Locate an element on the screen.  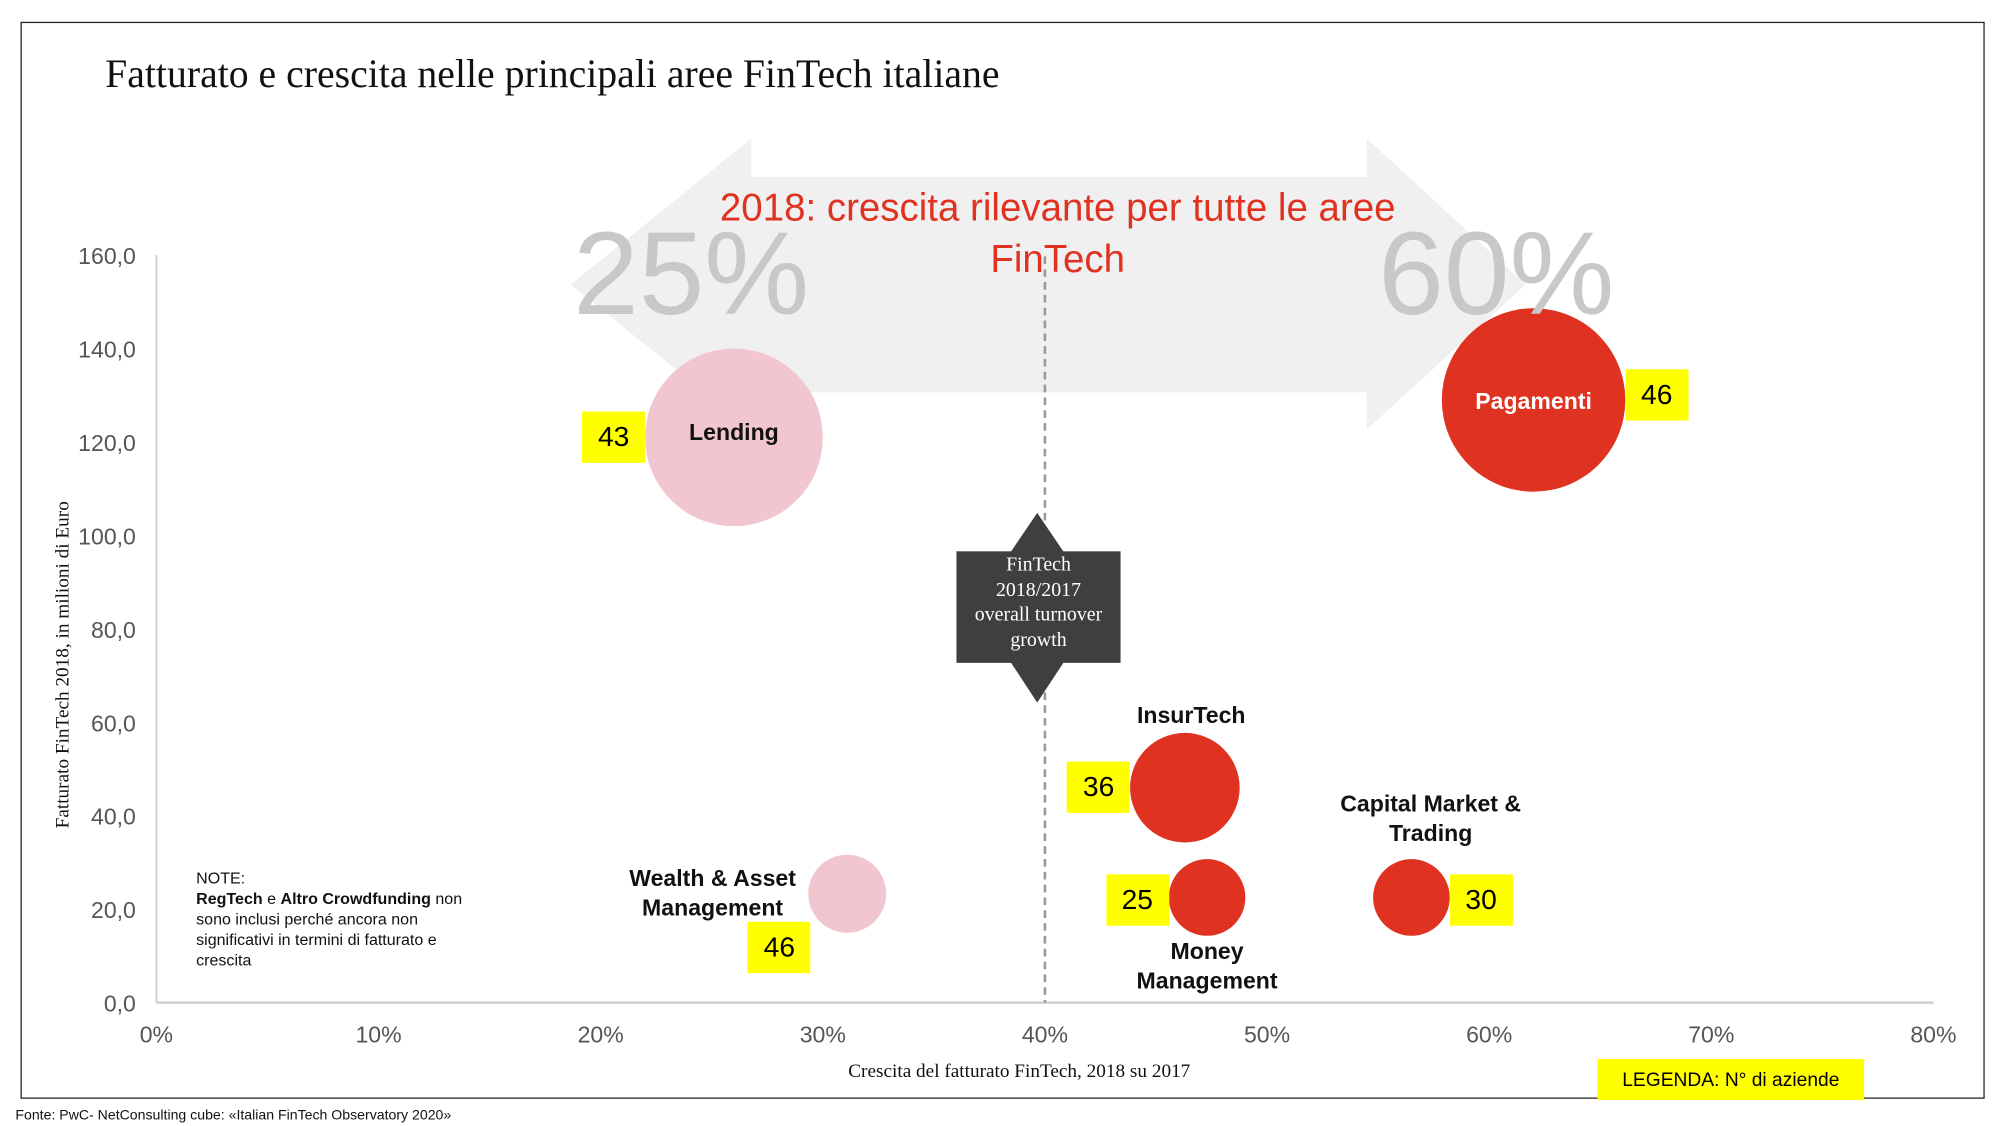
bubble-label: Money Management is located at coordinates (1207, 966).